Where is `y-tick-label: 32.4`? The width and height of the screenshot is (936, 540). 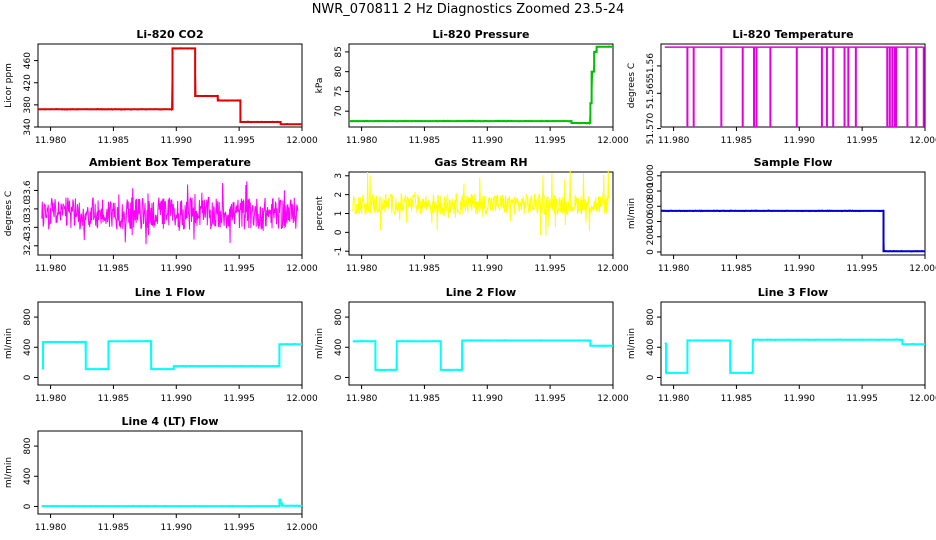 y-tick-label: 32.4 is located at coordinates (28, 245).